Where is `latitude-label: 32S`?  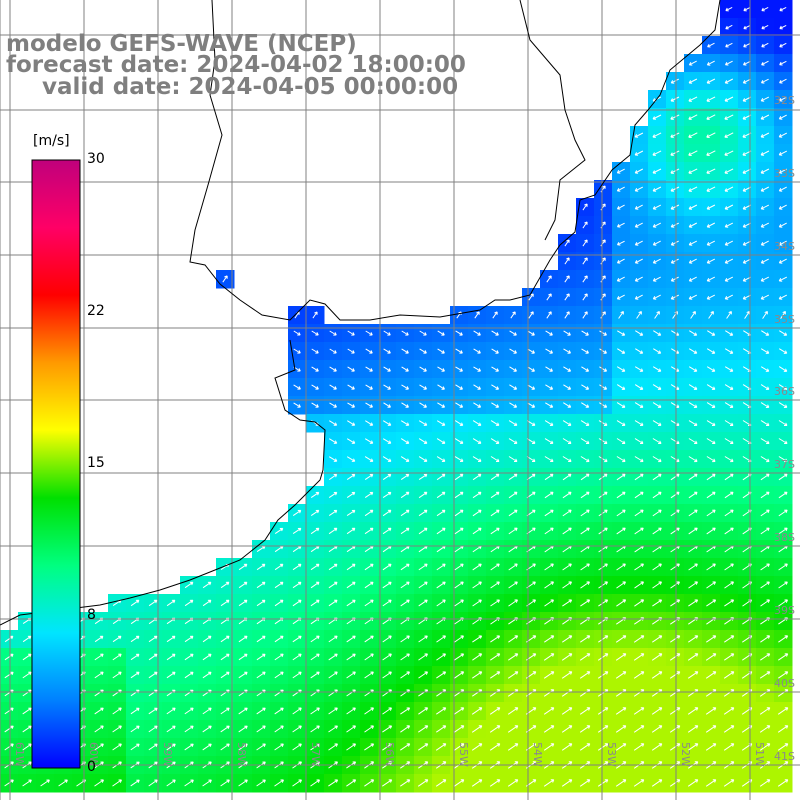
latitude-label: 32S is located at coordinates (784, 100).